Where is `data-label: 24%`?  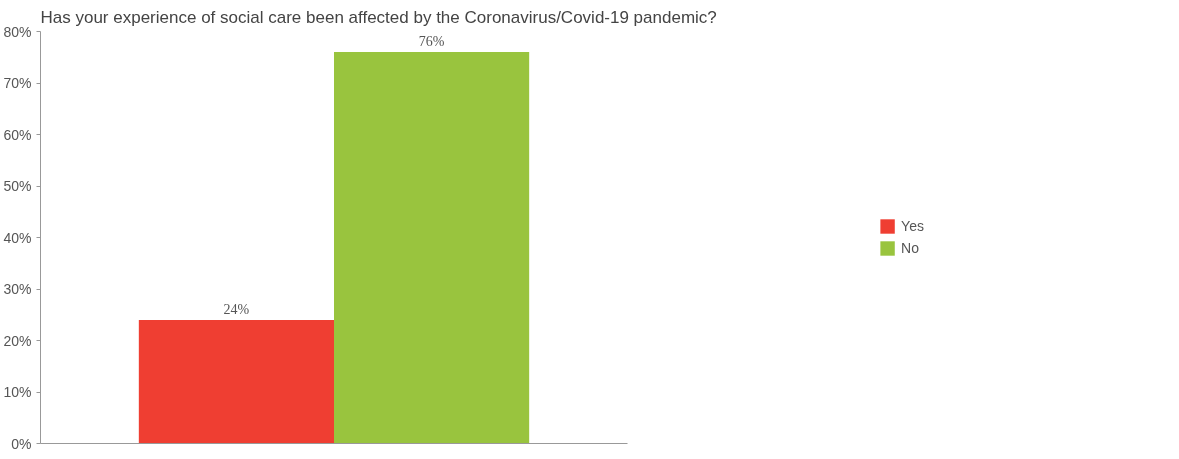
data-label: 24% is located at coordinates (236, 309).